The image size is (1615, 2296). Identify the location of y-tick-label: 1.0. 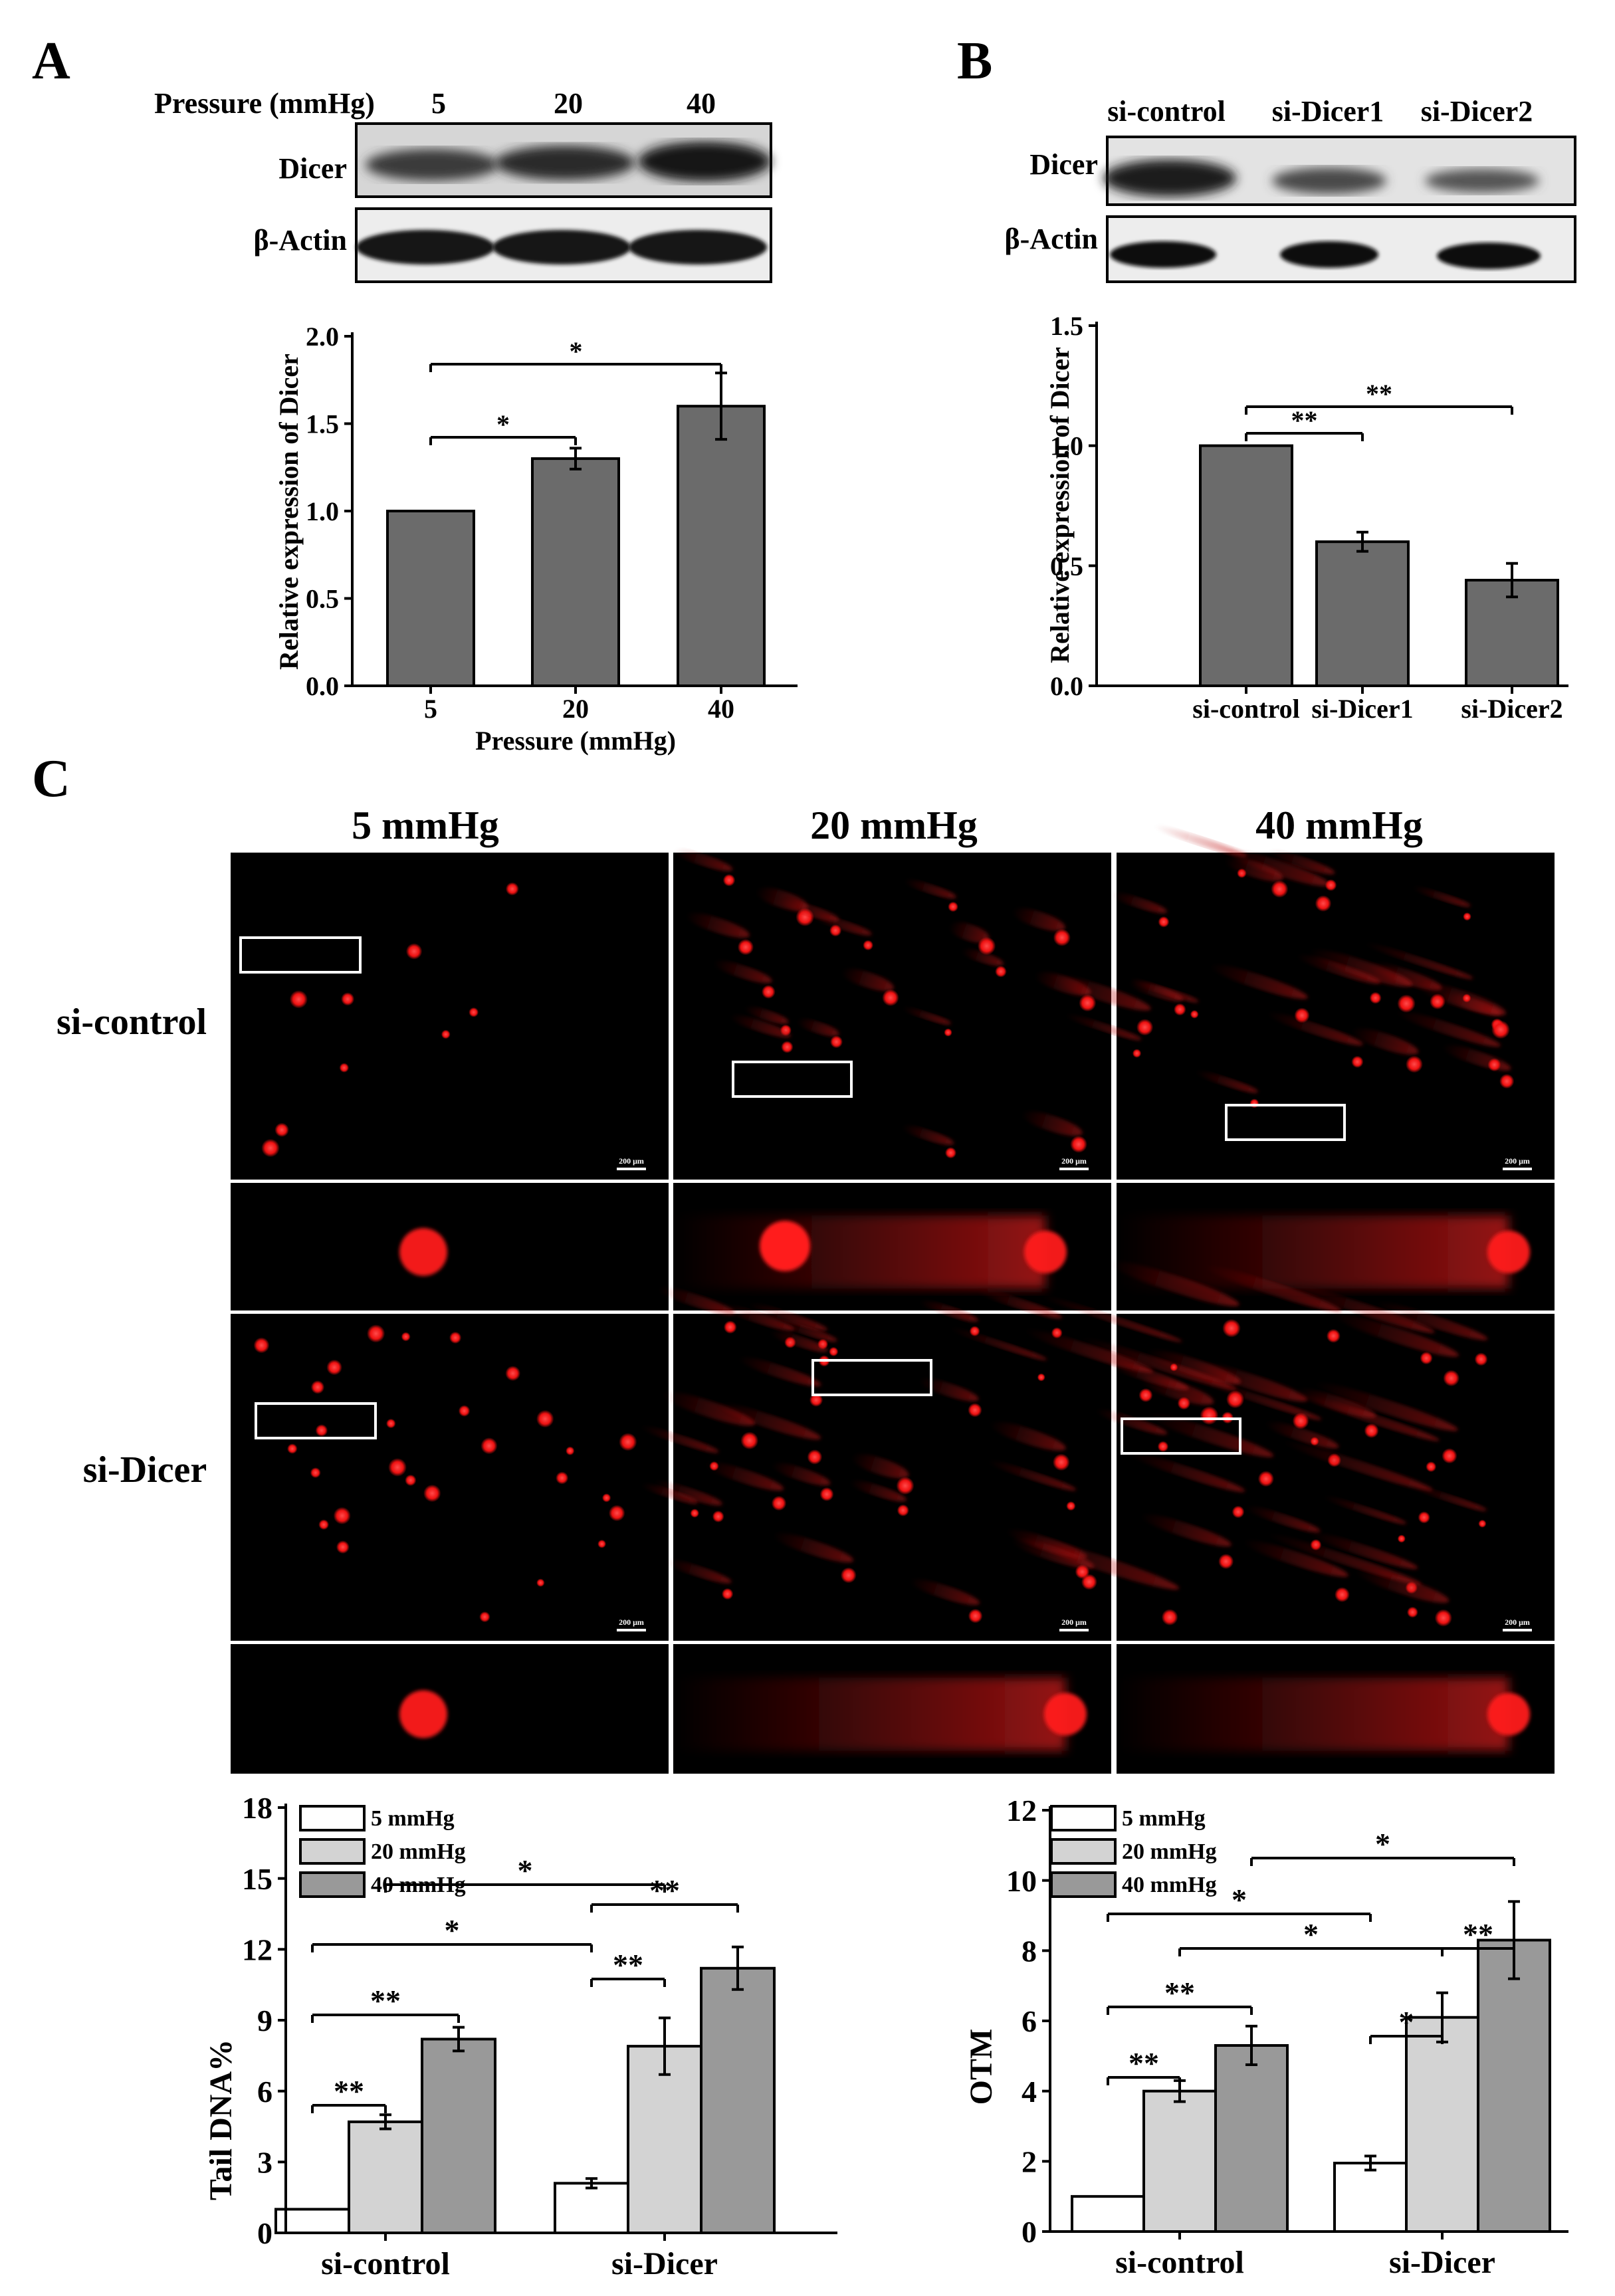
(1067, 446).